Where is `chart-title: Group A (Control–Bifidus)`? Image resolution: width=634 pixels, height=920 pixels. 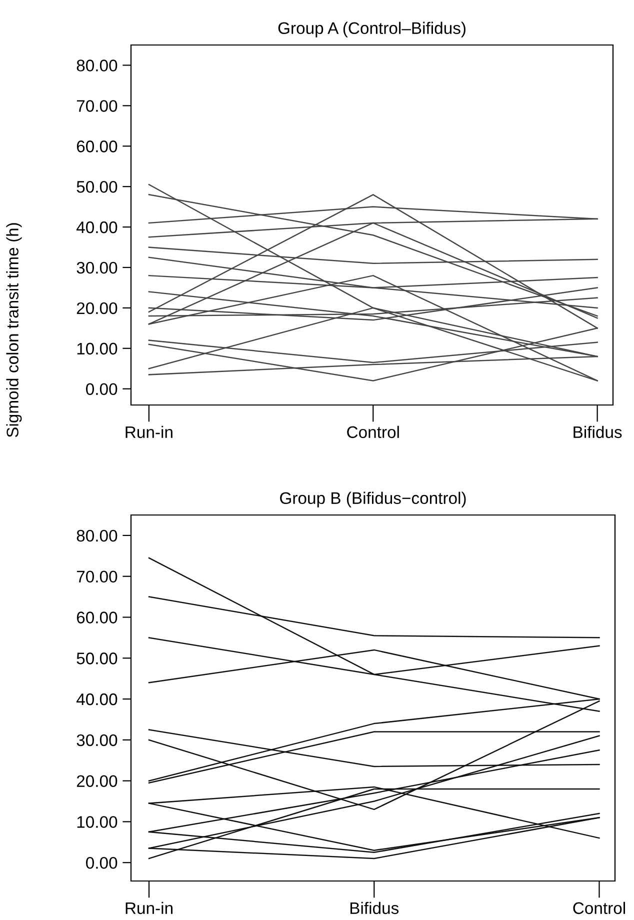
chart-title: Group A (Control–Bifidus) is located at coordinates (372, 30).